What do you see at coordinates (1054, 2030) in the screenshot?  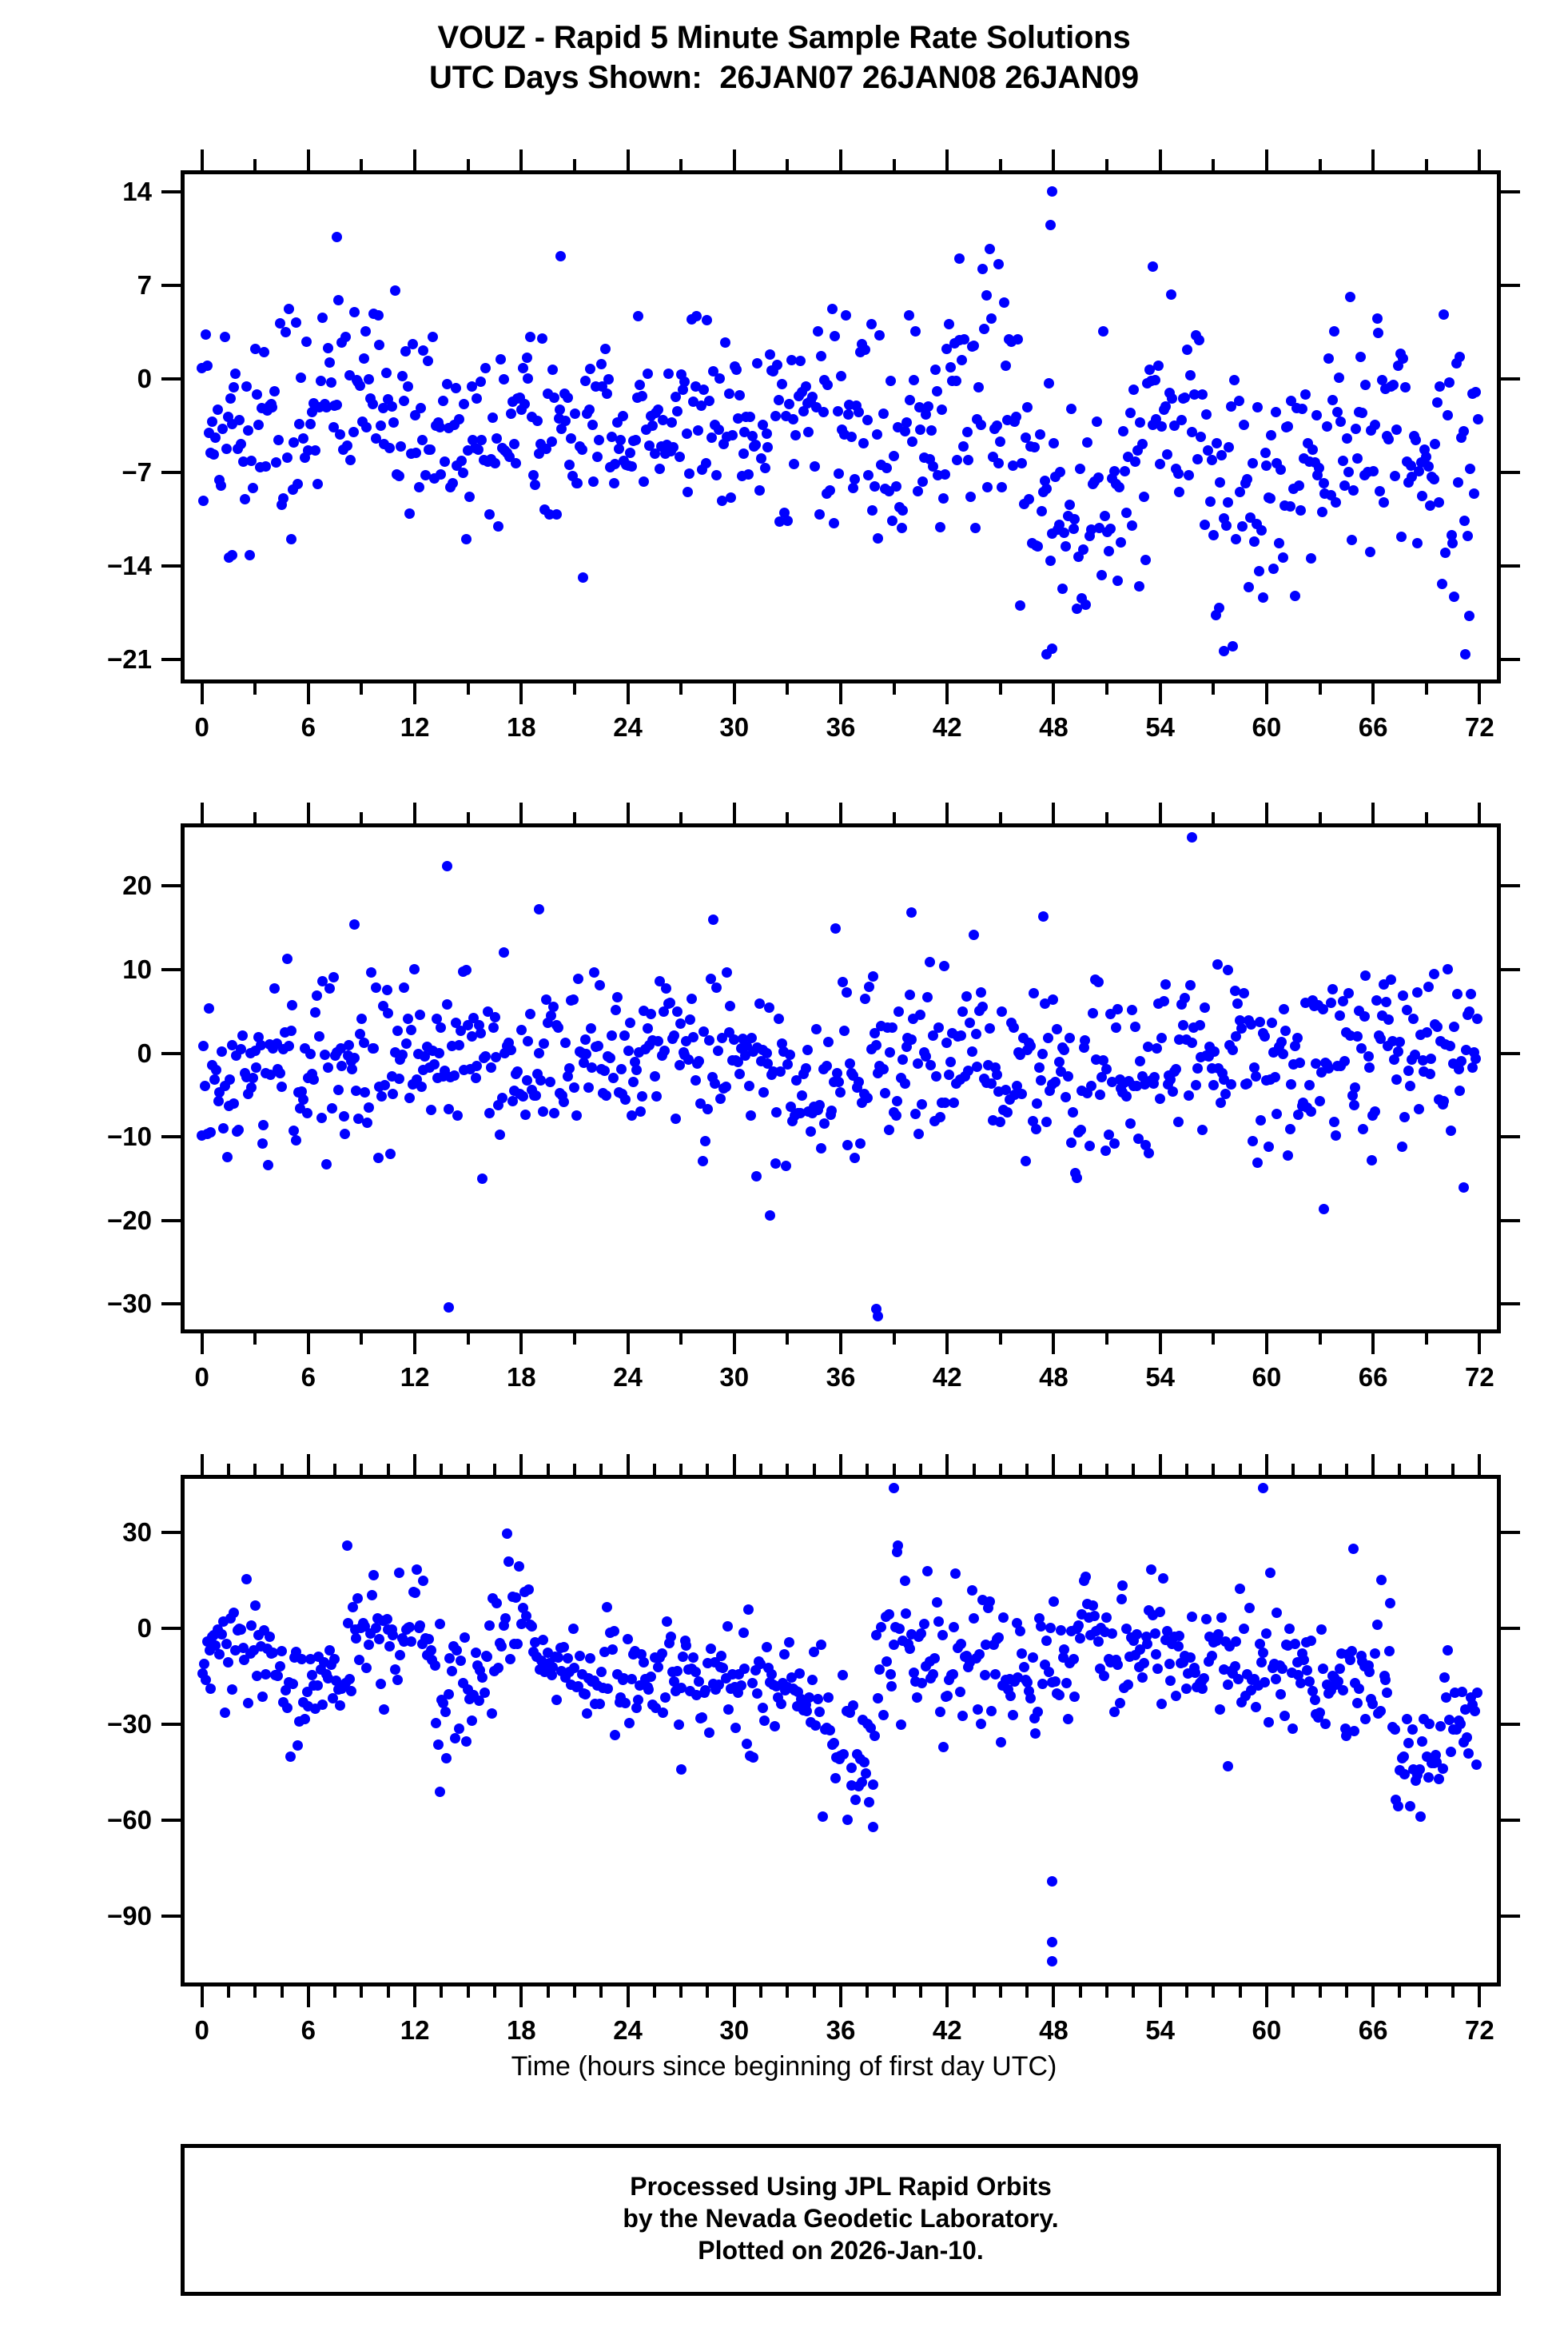 I see `x-tick-label: 48` at bounding box center [1054, 2030].